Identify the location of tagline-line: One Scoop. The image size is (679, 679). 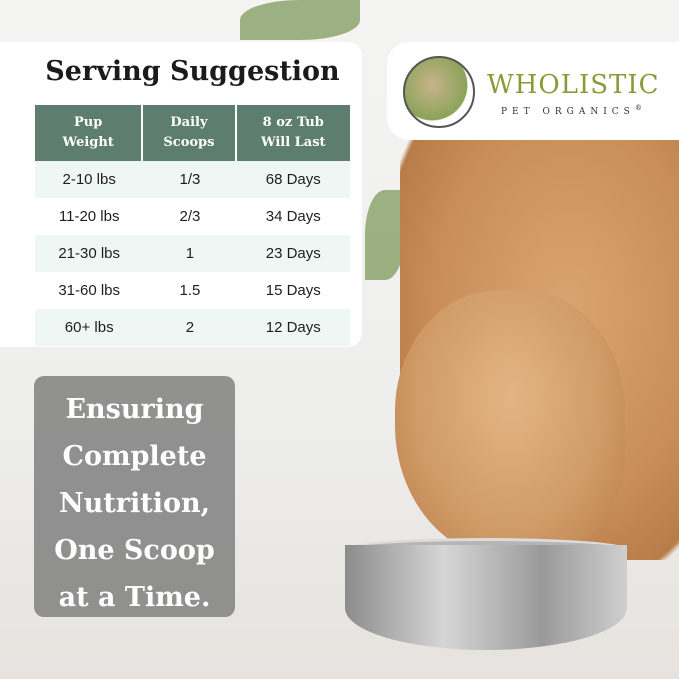
(134, 550).